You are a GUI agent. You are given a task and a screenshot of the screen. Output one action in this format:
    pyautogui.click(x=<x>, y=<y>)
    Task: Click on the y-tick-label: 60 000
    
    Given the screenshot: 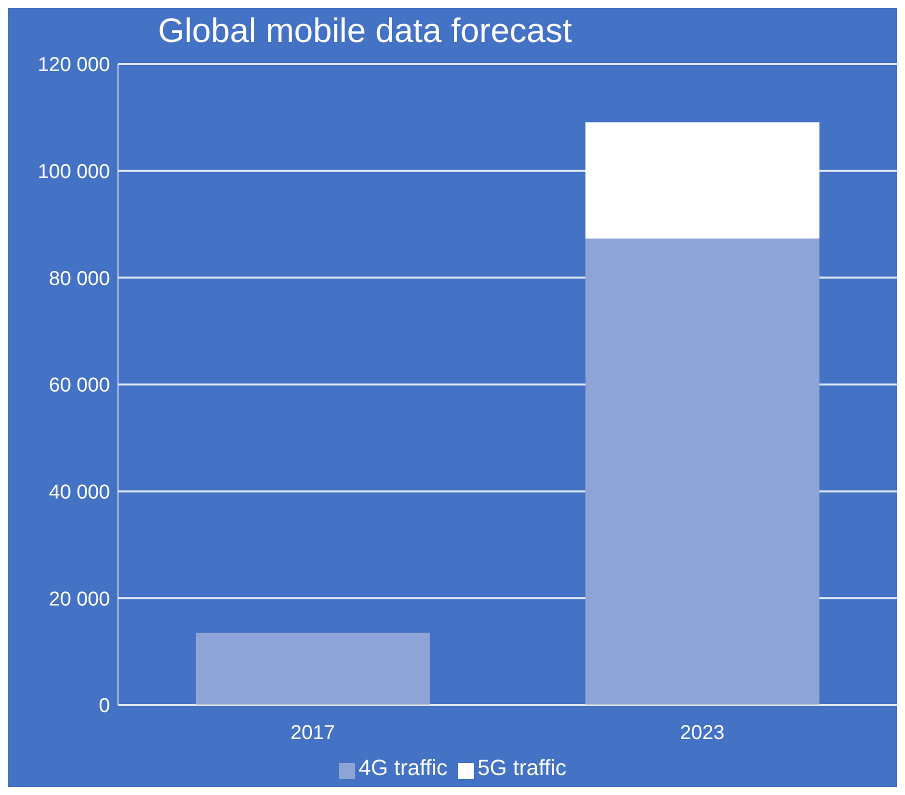 What is the action you would take?
    pyautogui.click(x=79, y=385)
    